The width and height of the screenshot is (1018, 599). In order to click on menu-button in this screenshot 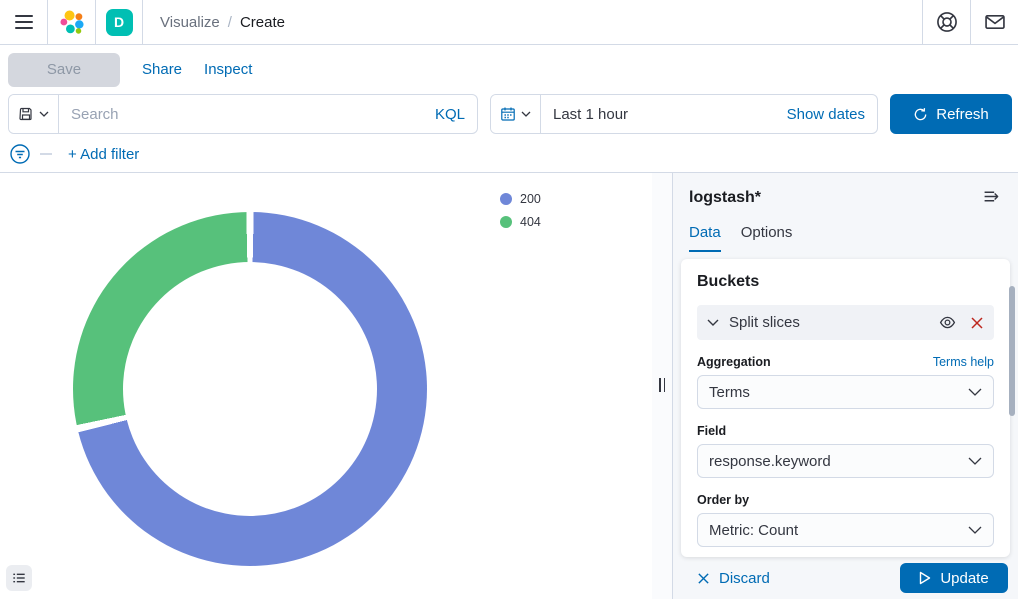, I will do `click(23, 22)`.